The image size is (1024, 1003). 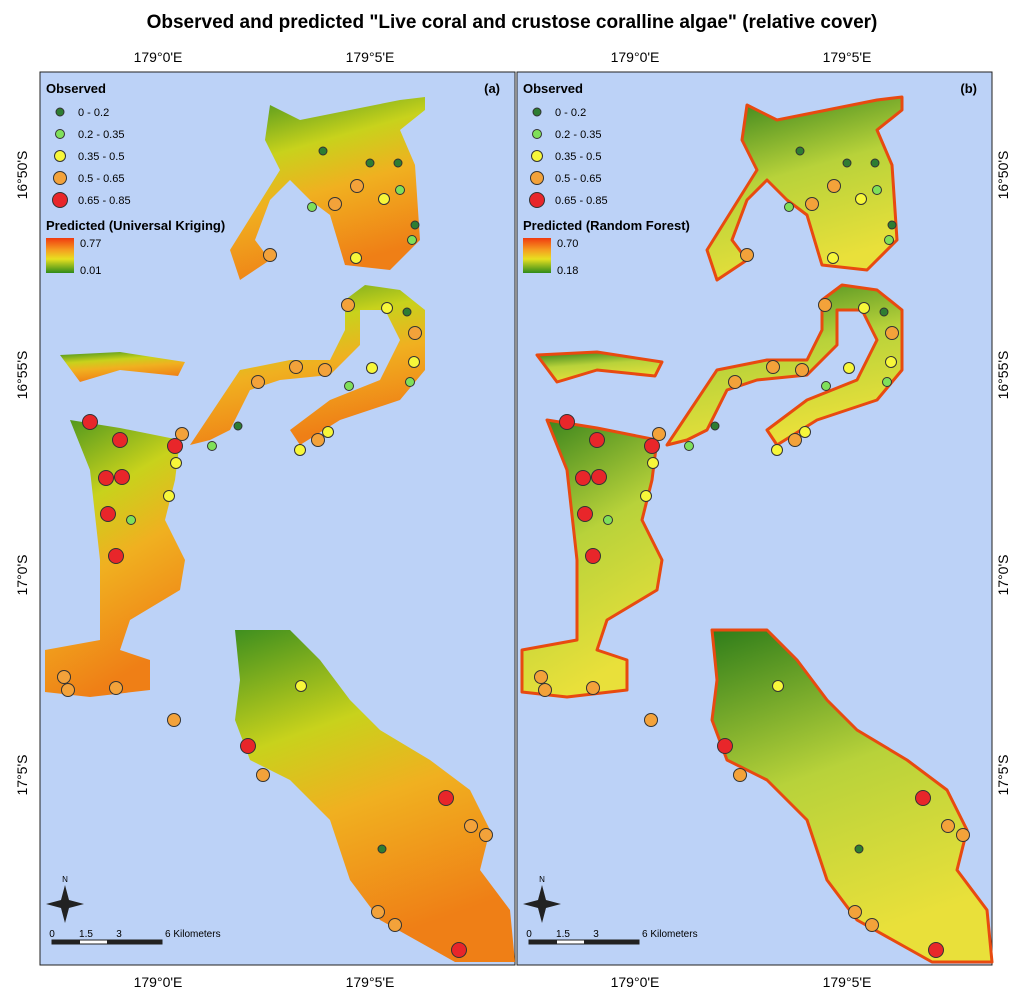 I want to click on legend-label: 0 - 0.2, so click(x=93, y=113).